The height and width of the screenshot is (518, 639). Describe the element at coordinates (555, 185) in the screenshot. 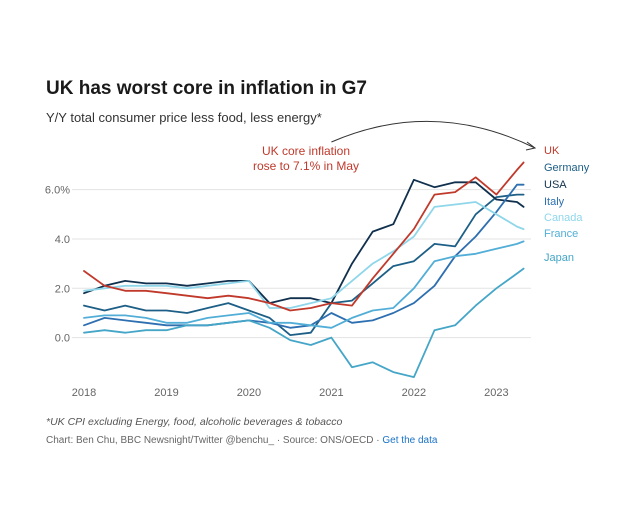

I see `series-label-usa: USA` at that location.